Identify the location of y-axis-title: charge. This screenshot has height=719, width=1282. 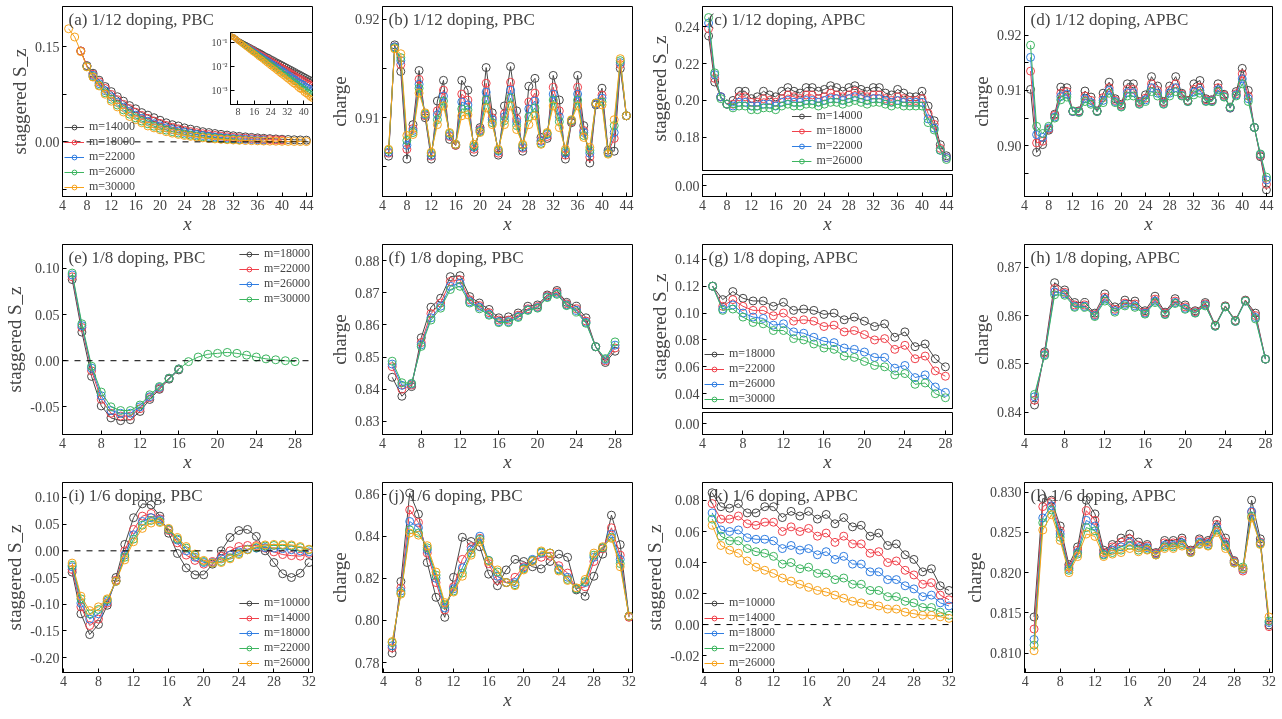
(981, 339).